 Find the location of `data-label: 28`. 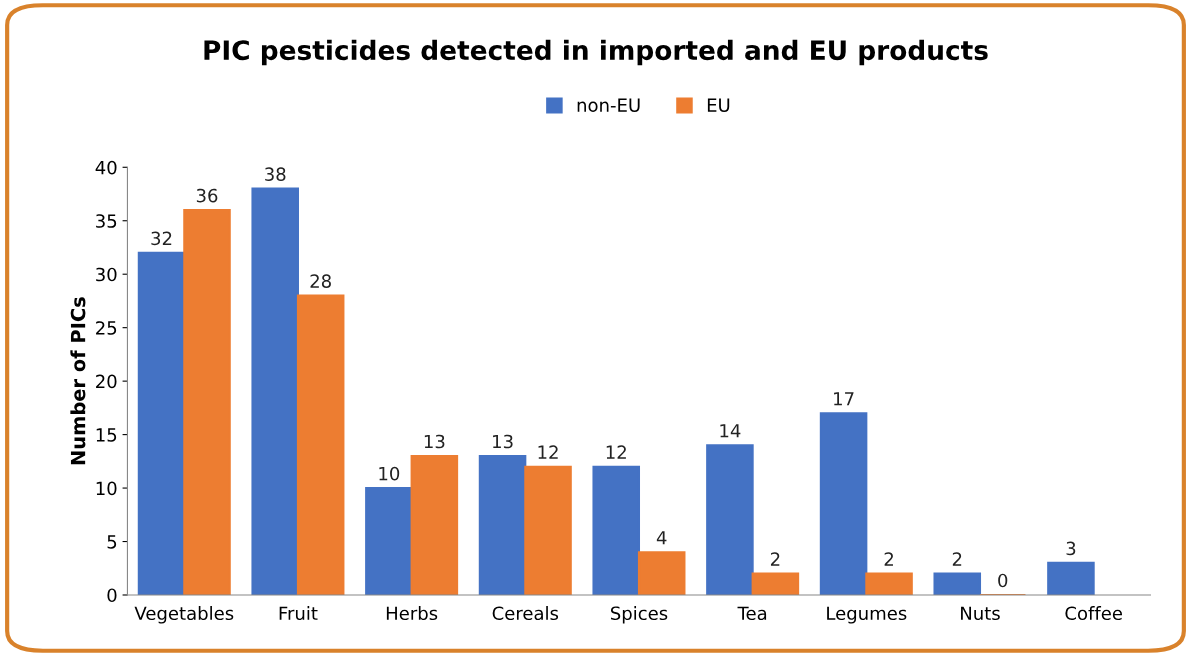

data-label: 28 is located at coordinates (320, 281).